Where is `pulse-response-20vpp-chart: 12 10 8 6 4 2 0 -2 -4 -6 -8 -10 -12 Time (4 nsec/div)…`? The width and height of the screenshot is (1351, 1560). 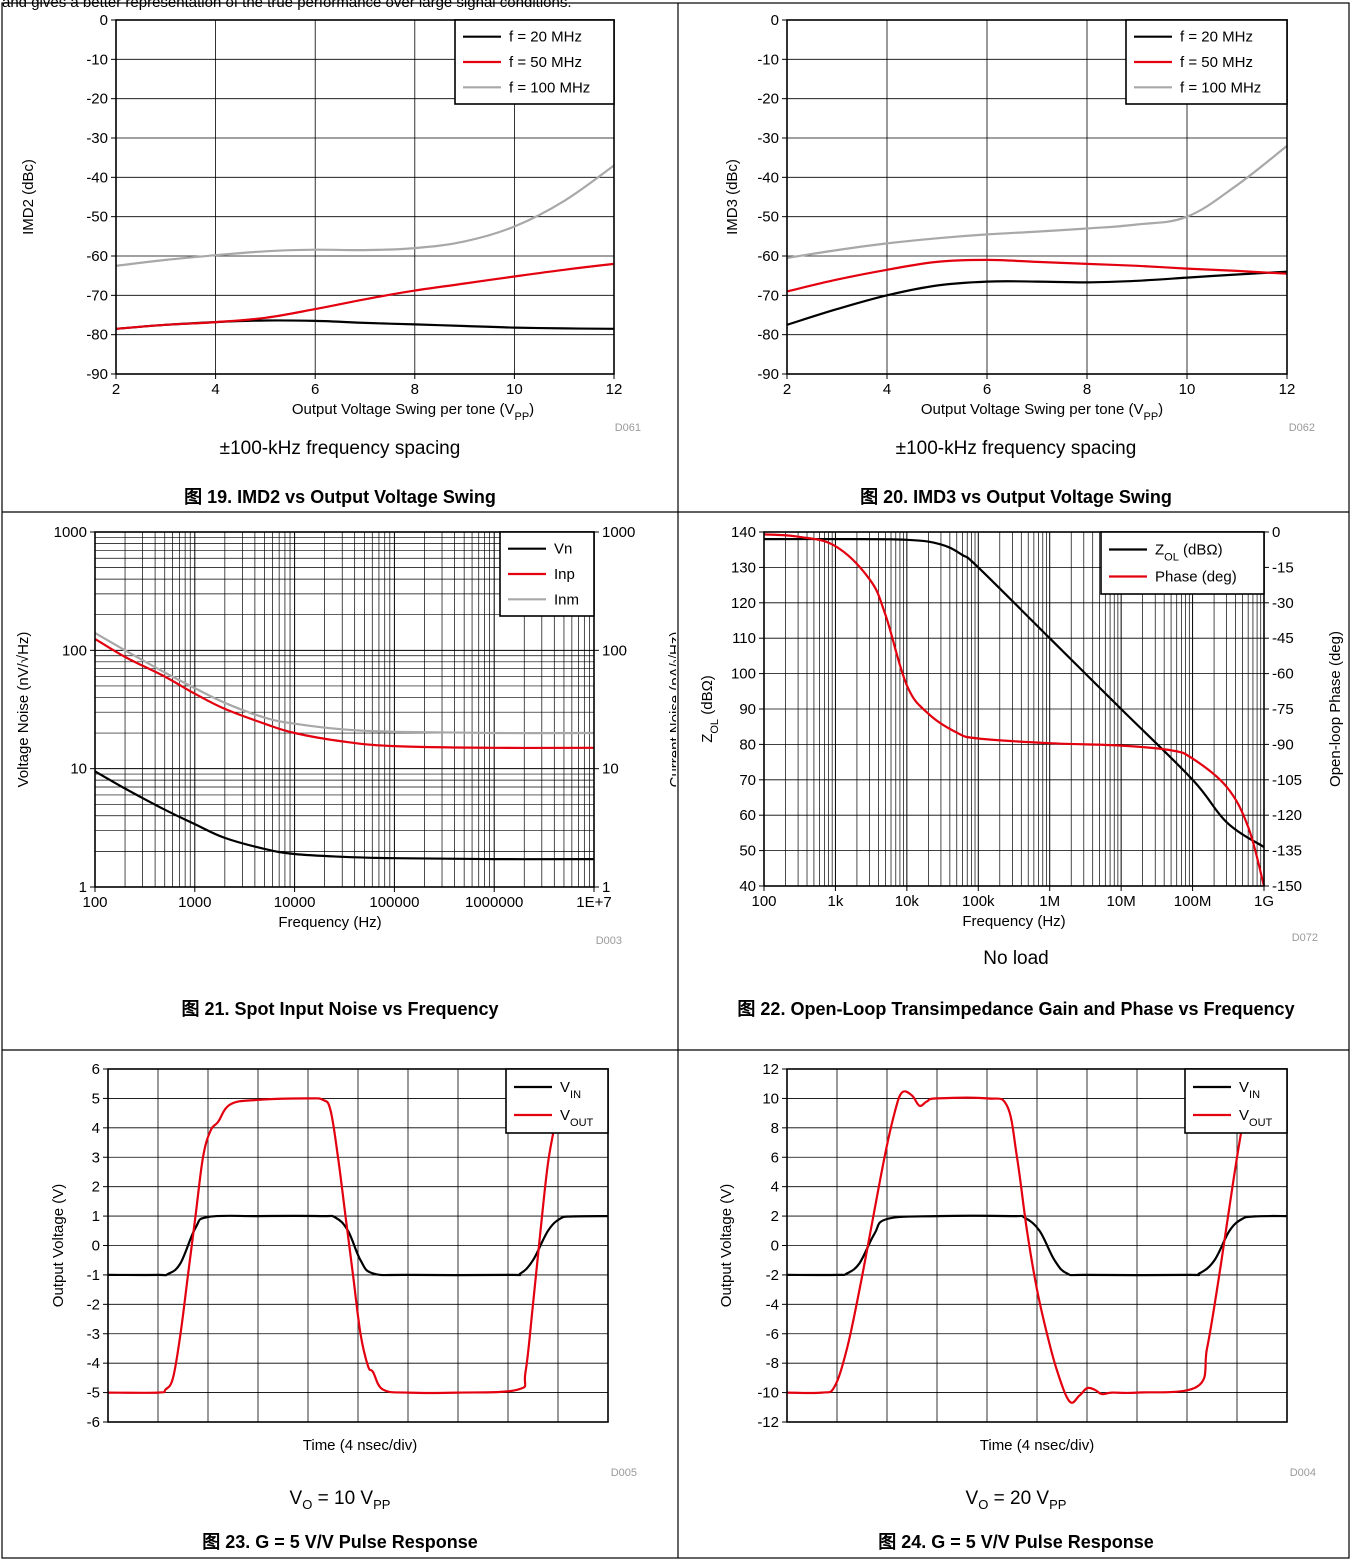
pulse-response-20vpp-chart: 12 10 8 6 4 2 0 -2 -4 -6 -8 -10 -12 Time (4 nsec/div)… is located at coordinates (1017, 1270).